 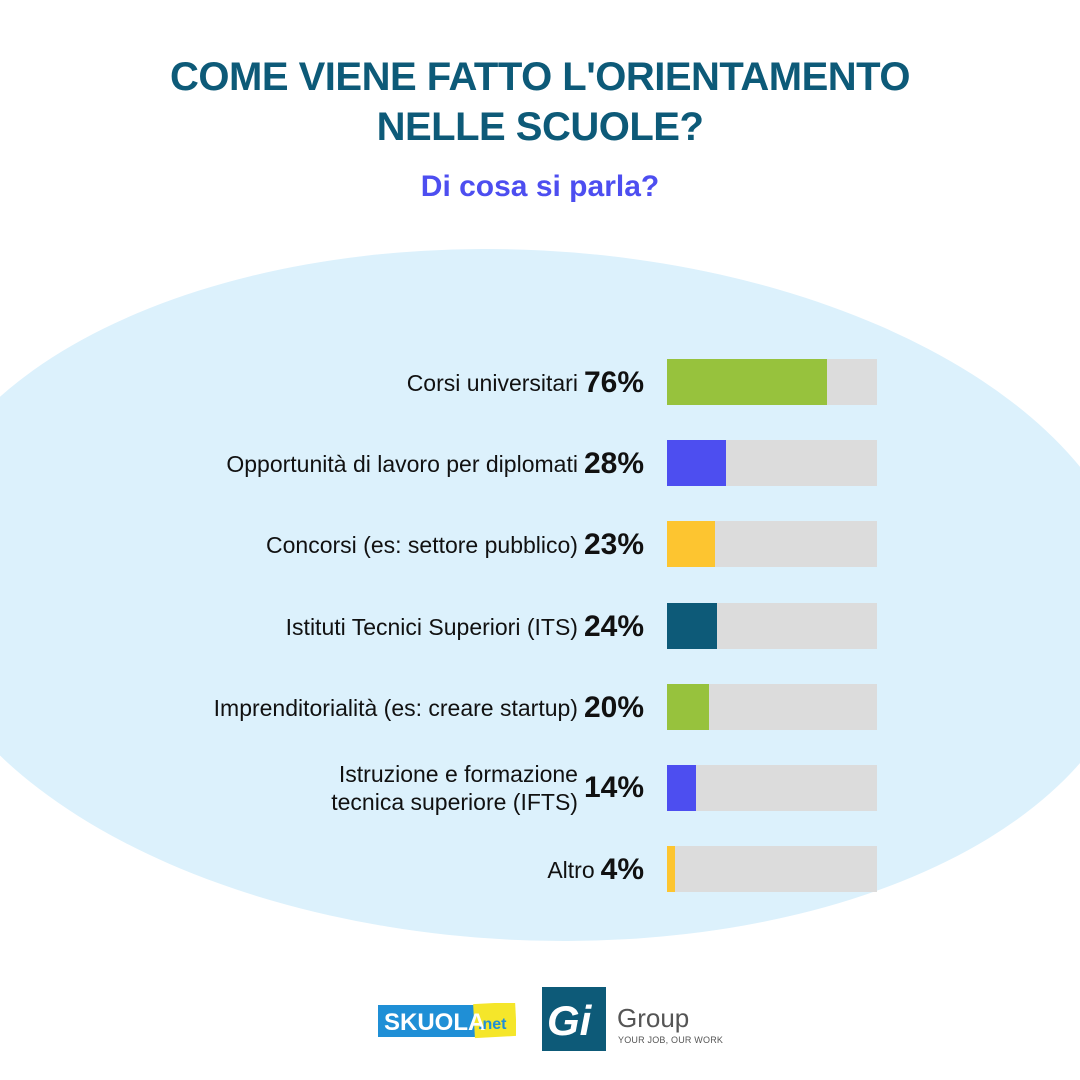 I want to click on value-label: 76%, so click(x=613, y=382).